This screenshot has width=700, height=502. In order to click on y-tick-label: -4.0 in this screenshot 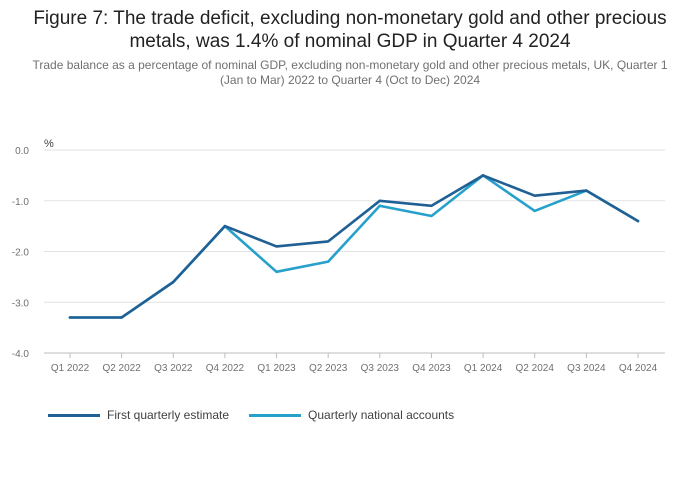, I will do `click(21, 354)`.